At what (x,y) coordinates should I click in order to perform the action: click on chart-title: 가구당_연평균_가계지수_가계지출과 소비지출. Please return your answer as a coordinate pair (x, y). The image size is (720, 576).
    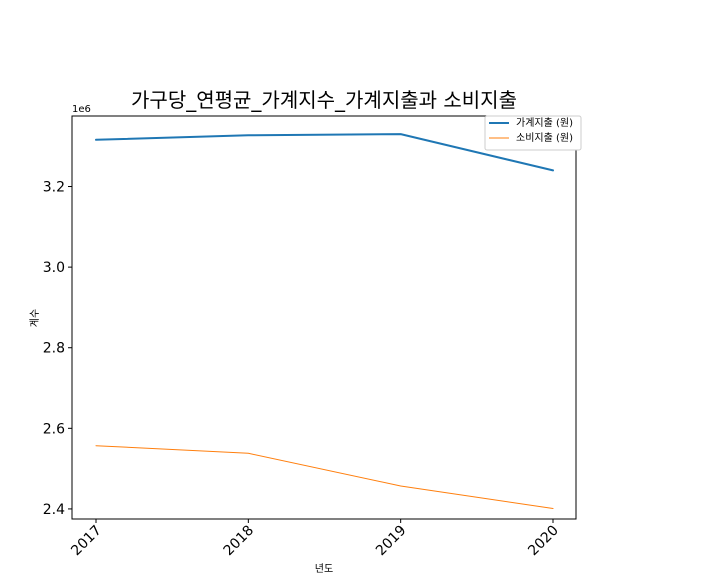
    Looking at the image, I should click on (324, 100).